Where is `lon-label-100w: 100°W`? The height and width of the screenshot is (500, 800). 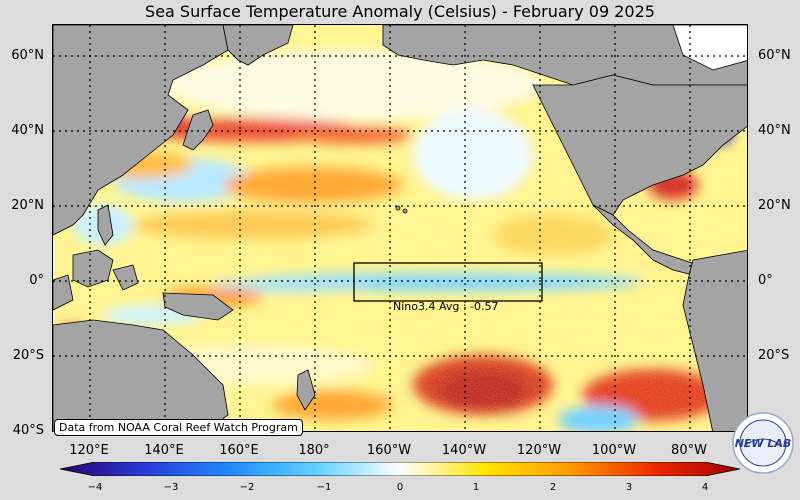 lon-label-100w: 100°W is located at coordinates (614, 450).